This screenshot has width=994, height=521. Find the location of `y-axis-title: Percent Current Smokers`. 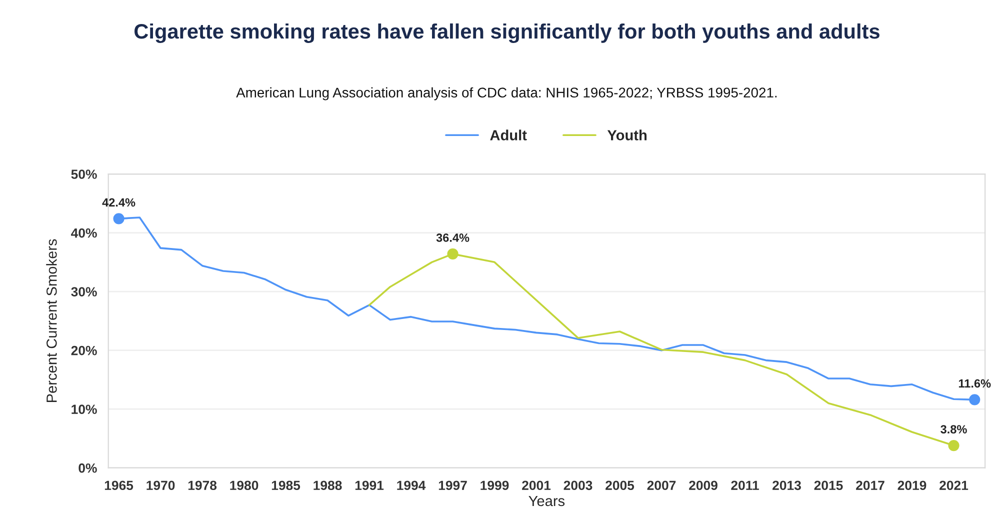

y-axis-title: Percent Current Smokers is located at coordinates (51, 320).